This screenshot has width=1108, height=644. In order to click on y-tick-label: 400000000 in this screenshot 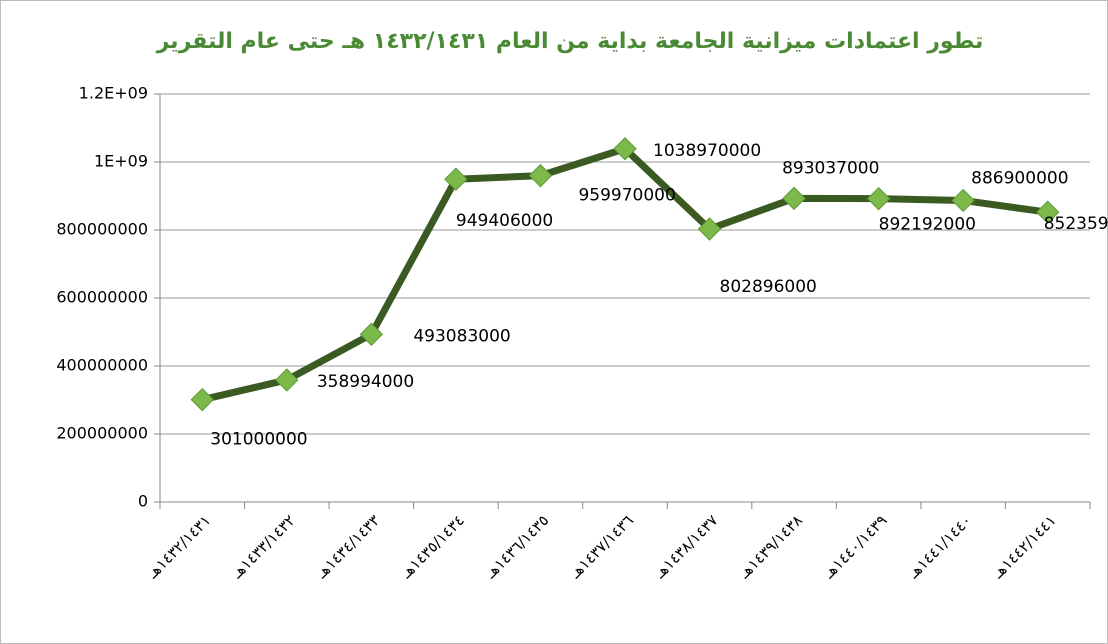, I will do `click(102, 365)`.